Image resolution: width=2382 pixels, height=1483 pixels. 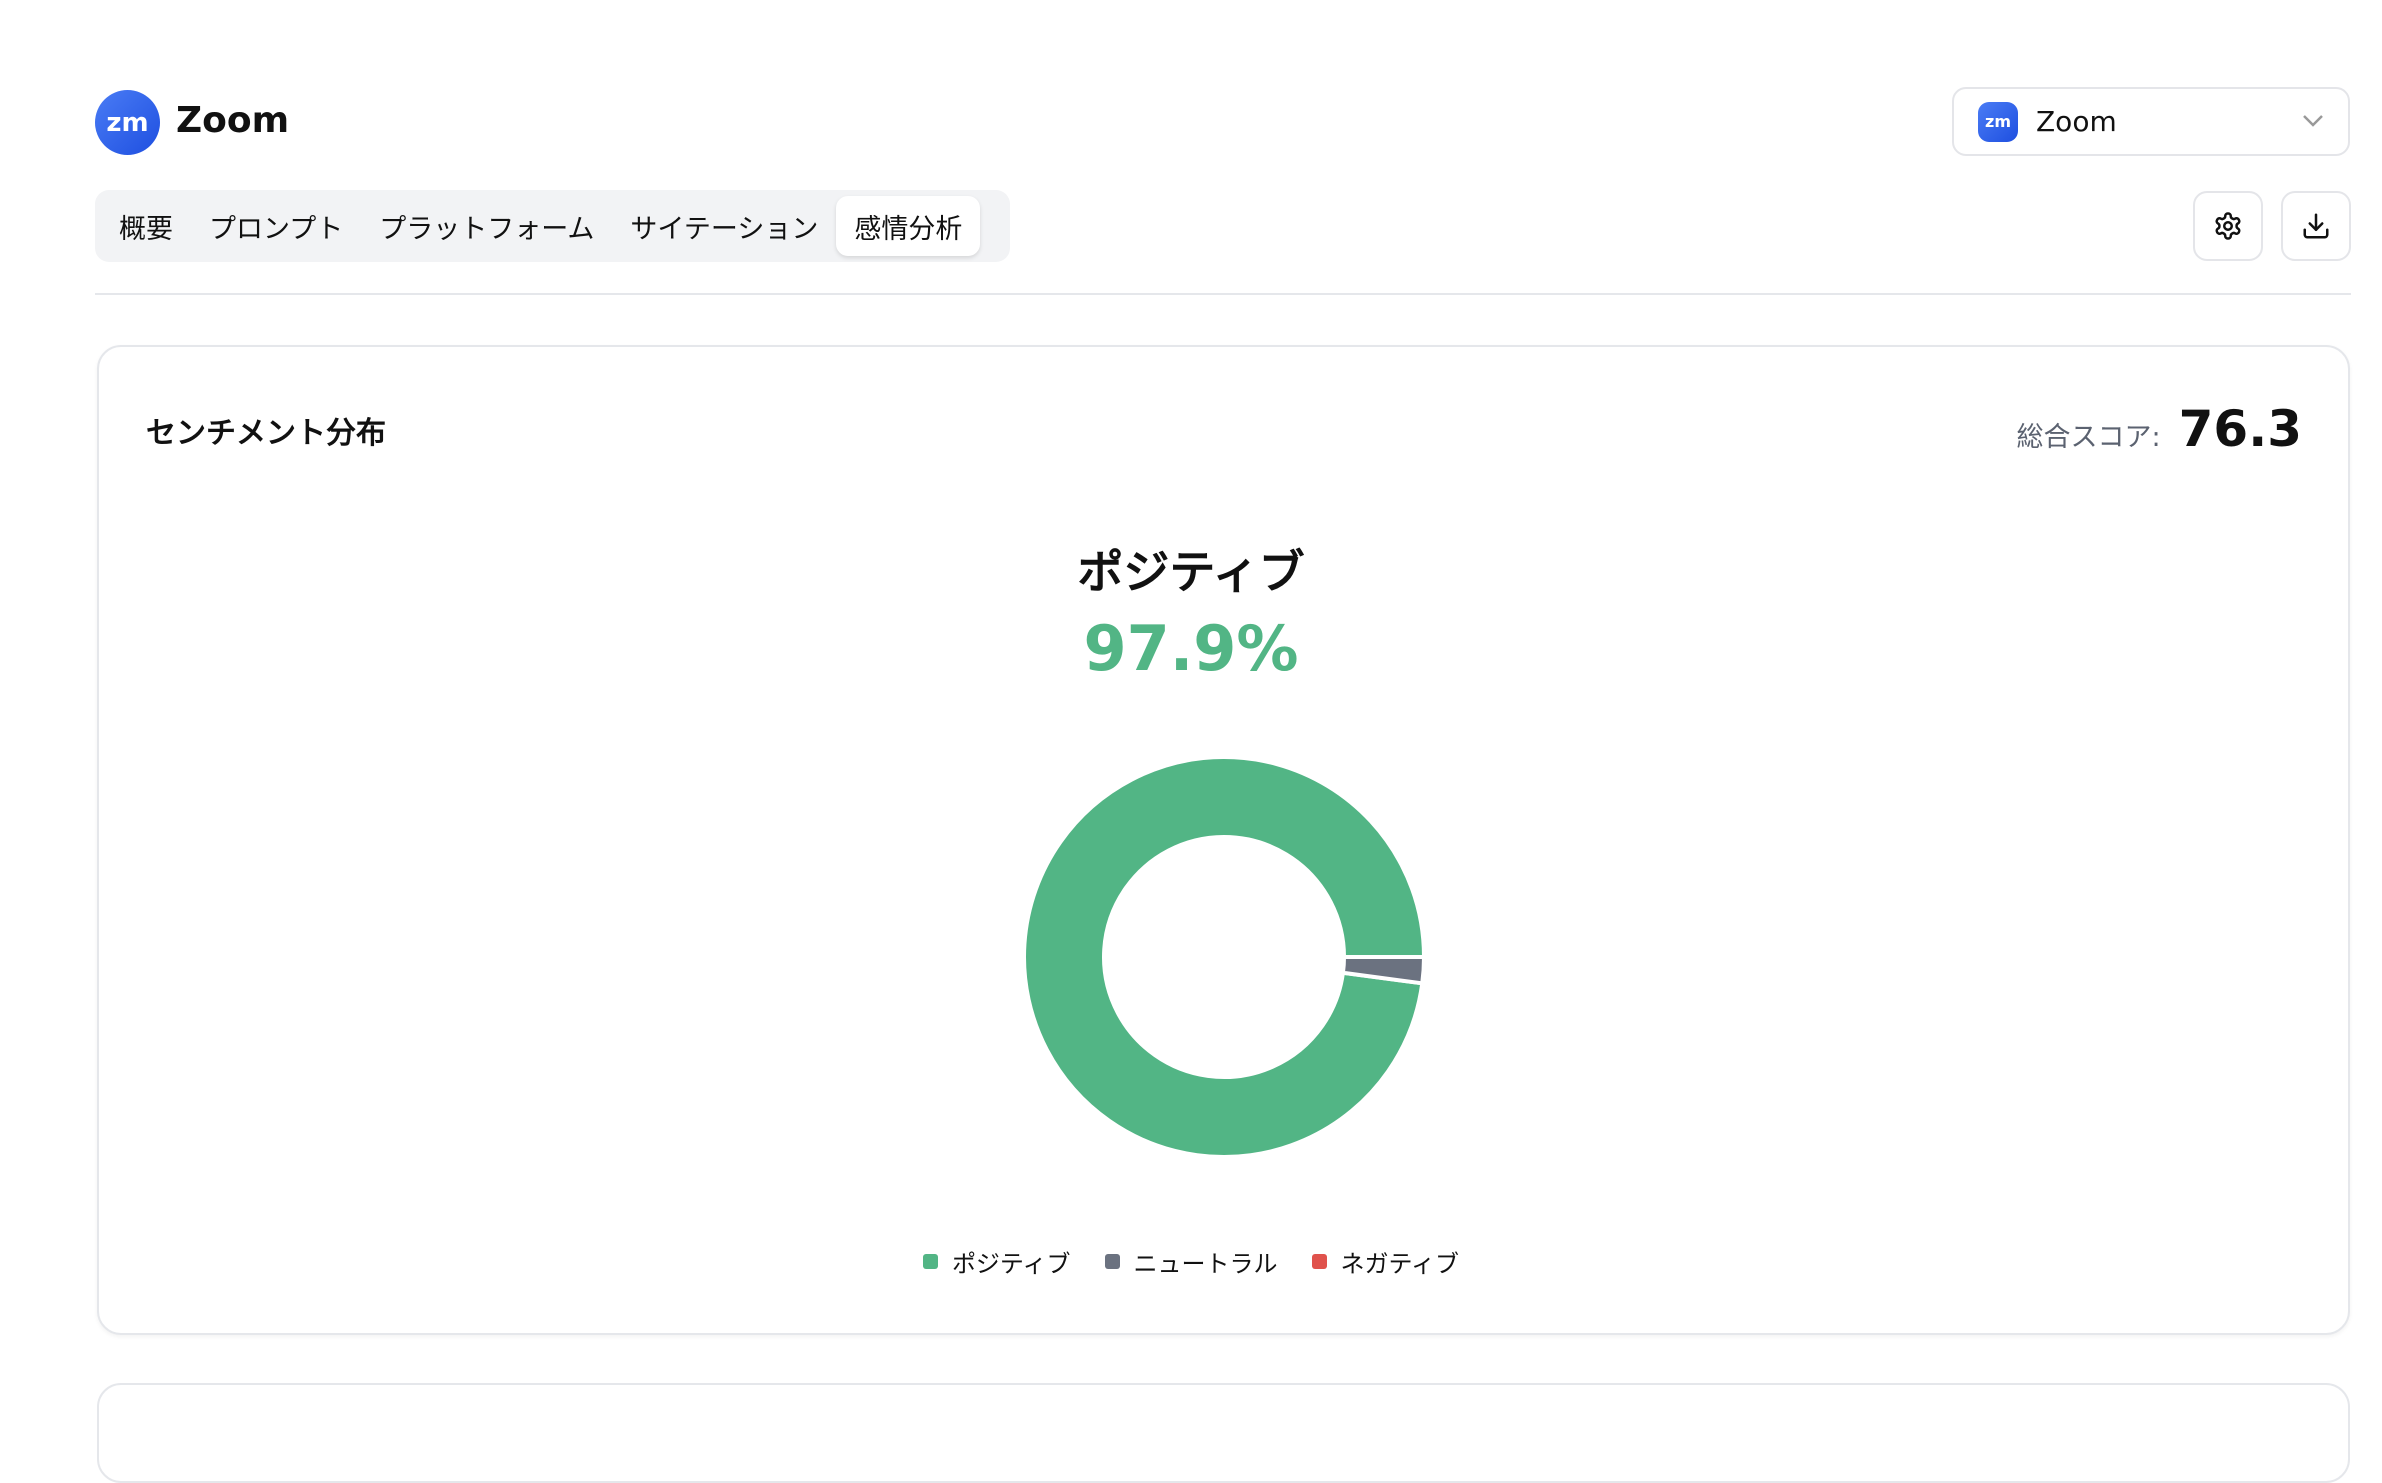 What do you see at coordinates (1011, 1264) in the screenshot?
I see `legend-label: ポジティブ` at bounding box center [1011, 1264].